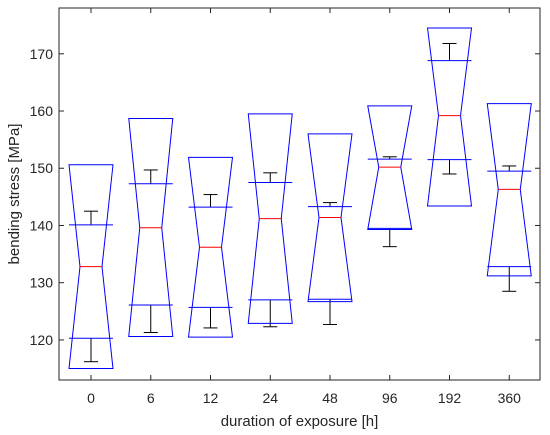 This screenshot has width=550, height=435. Describe the element at coordinates (270, 398) in the screenshot. I see `x-tick-label: 24` at that location.